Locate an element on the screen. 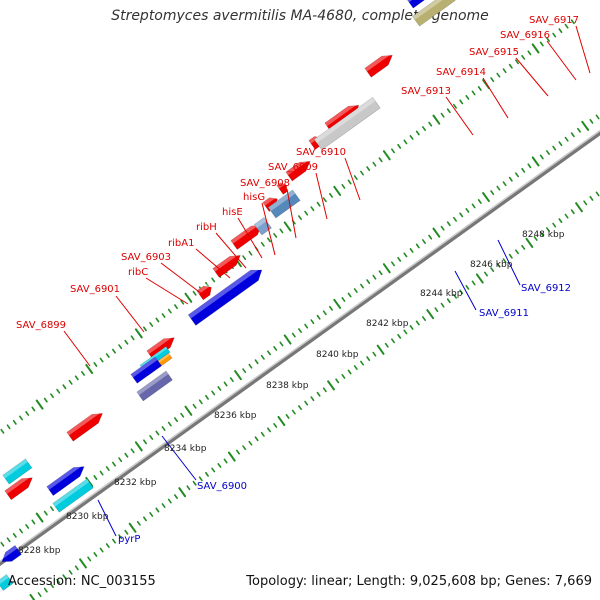 Image resolution: width=600 pixels, height=600 pixels. gene-label-sav-6914: SAV_6914 is located at coordinates (461, 72).